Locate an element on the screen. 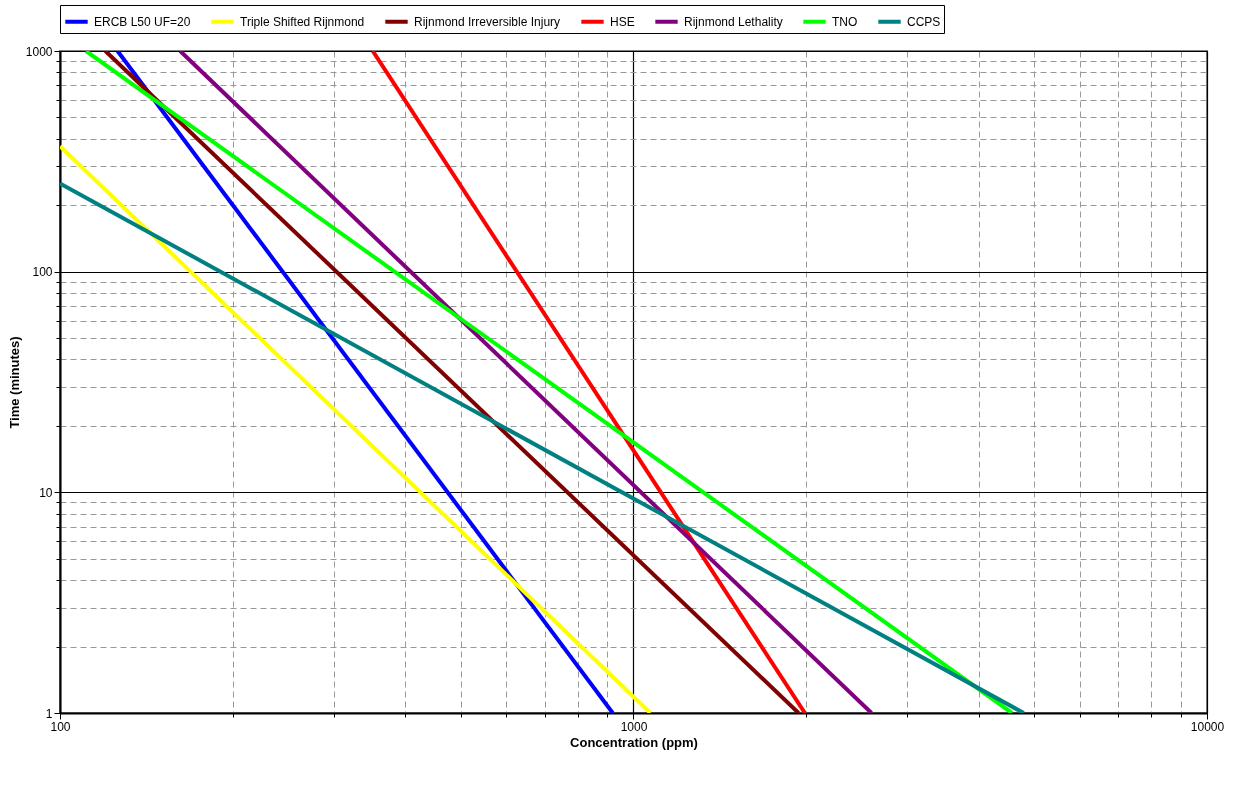  legend-label: ERCB L50 UF=20 is located at coordinates (142, 21).